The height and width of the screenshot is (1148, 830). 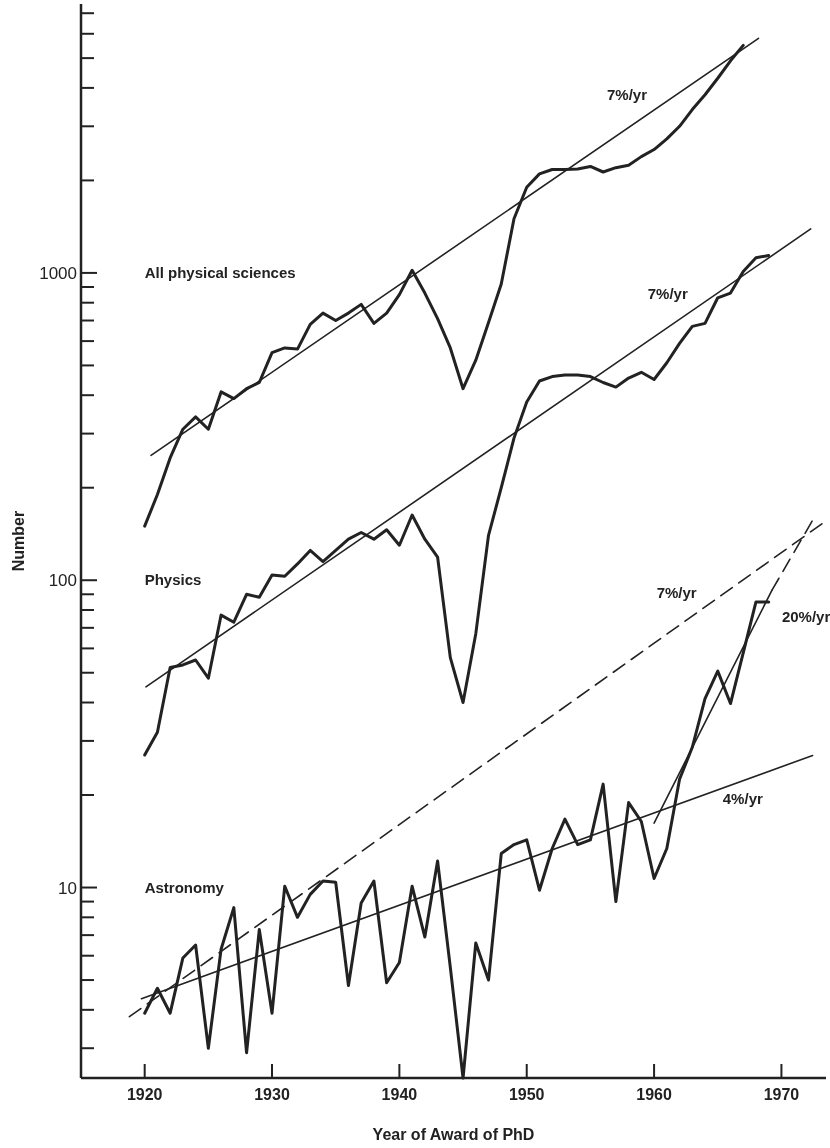 What do you see at coordinates (184, 887) in the screenshot?
I see `series-label: Astronomy` at bounding box center [184, 887].